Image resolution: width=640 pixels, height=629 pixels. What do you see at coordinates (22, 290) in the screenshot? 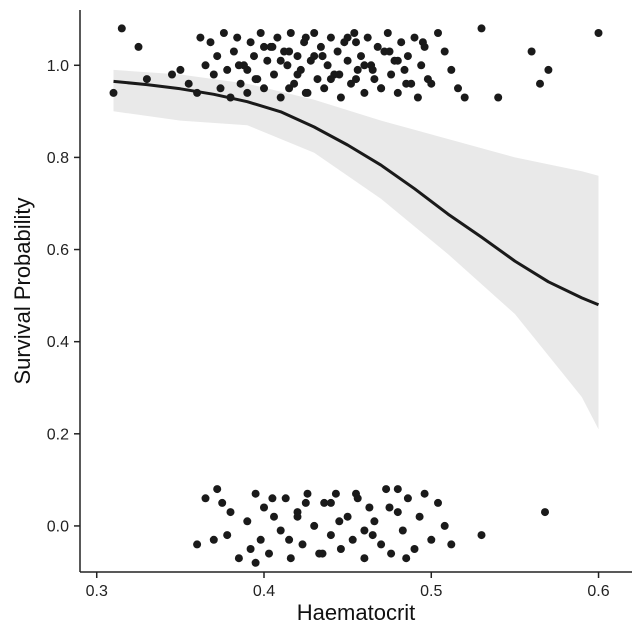
I see `y-axis-title: Survival Probability` at bounding box center [22, 290].